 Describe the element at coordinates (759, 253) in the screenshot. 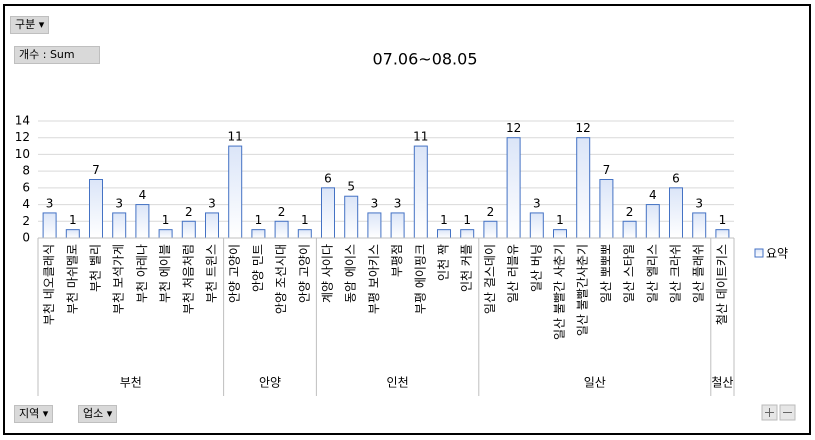

I see `legend-swatch` at that location.